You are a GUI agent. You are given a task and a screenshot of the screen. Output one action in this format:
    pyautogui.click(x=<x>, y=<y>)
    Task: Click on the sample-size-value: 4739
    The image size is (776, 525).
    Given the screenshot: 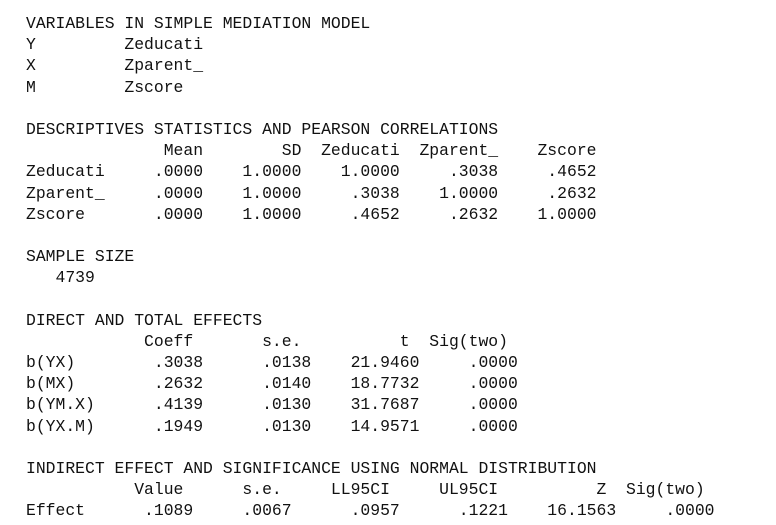 What is the action you would take?
    pyautogui.click(x=60, y=278)
    